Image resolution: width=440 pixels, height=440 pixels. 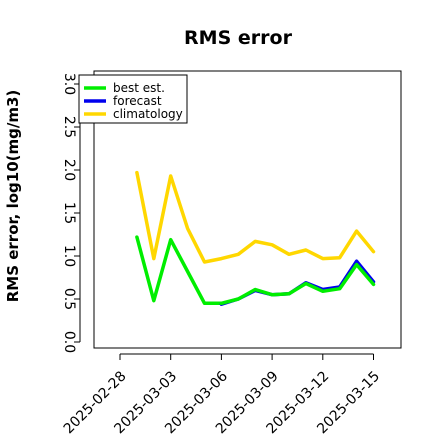 I want to click on y-tick-label: 1.5, so click(x=69, y=213).